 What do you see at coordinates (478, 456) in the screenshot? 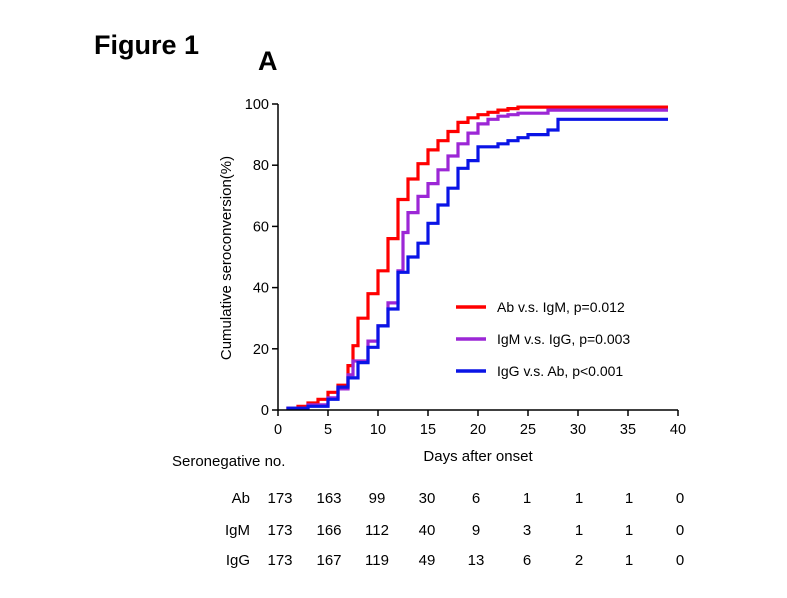
I see `x-axis-title: Days after onset` at bounding box center [478, 456].